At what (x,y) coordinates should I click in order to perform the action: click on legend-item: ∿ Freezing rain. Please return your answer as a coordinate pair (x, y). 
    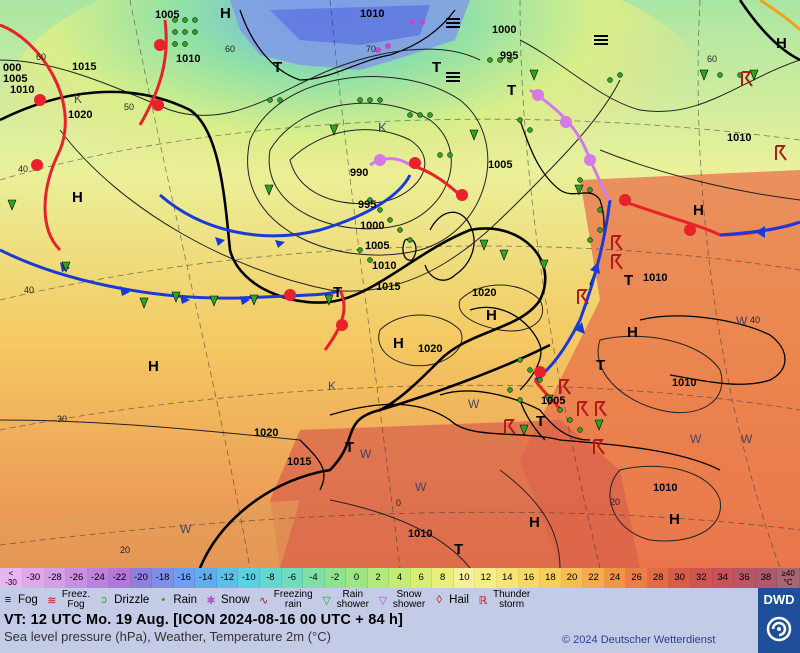
    Looking at the image, I should click on (284, 600).